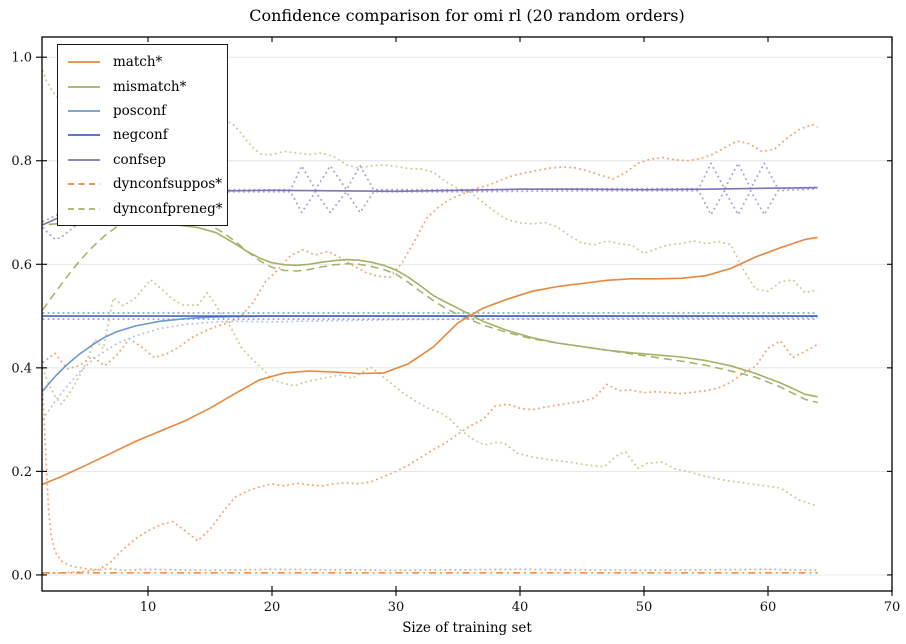  I want to click on legend-label-confsep: confsep, so click(139, 159).